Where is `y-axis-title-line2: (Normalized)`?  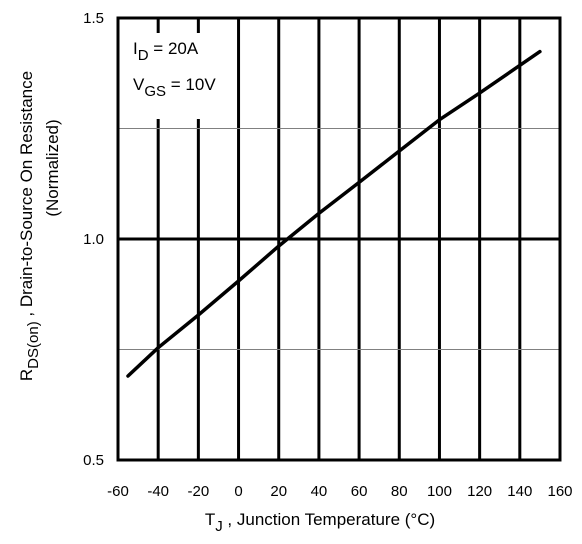
y-axis-title-line2: (Normalized) is located at coordinates (52, 167).